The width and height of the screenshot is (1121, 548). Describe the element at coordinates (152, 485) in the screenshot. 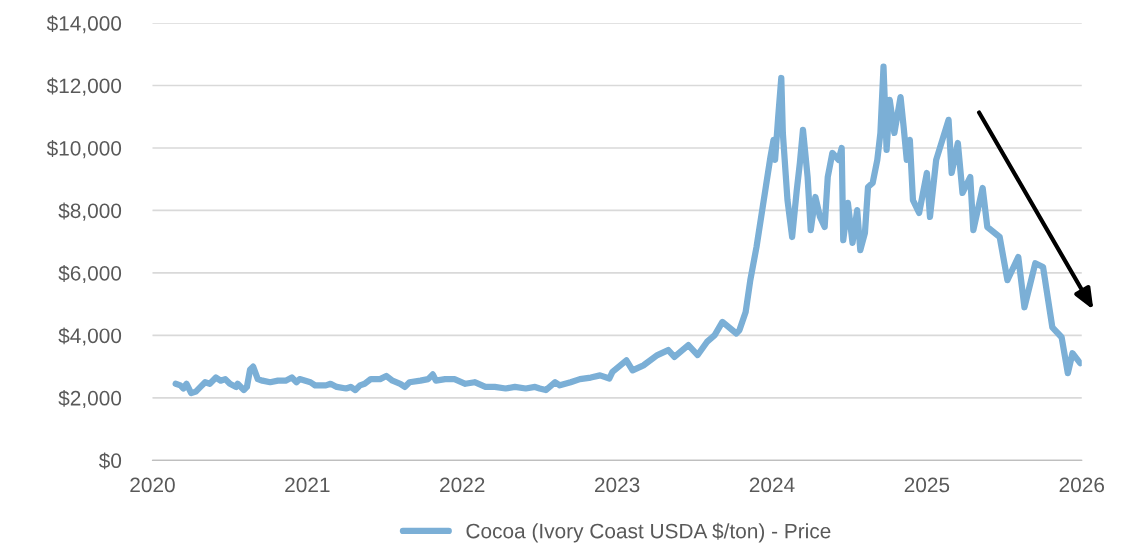

I see `x-tick-label: 2020` at that location.